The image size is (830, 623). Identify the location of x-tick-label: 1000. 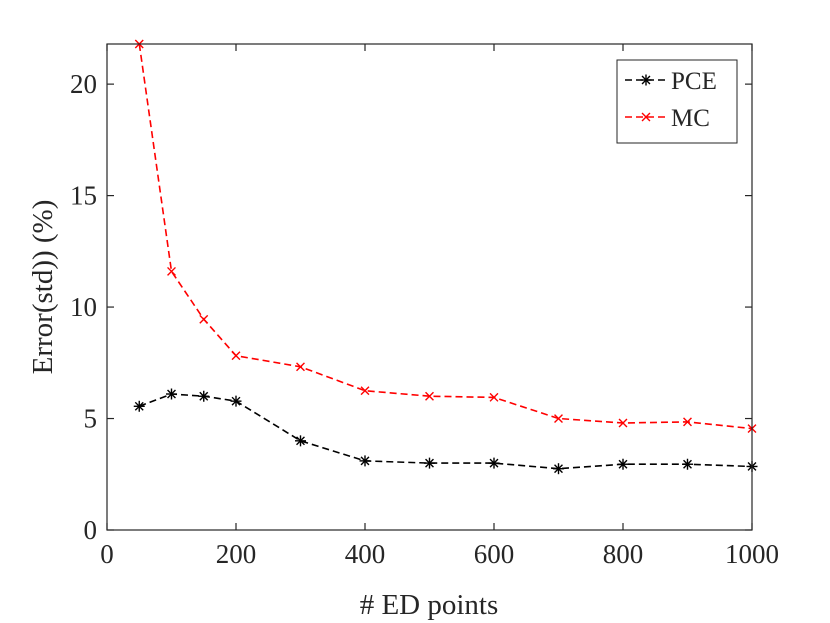
(752, 554).